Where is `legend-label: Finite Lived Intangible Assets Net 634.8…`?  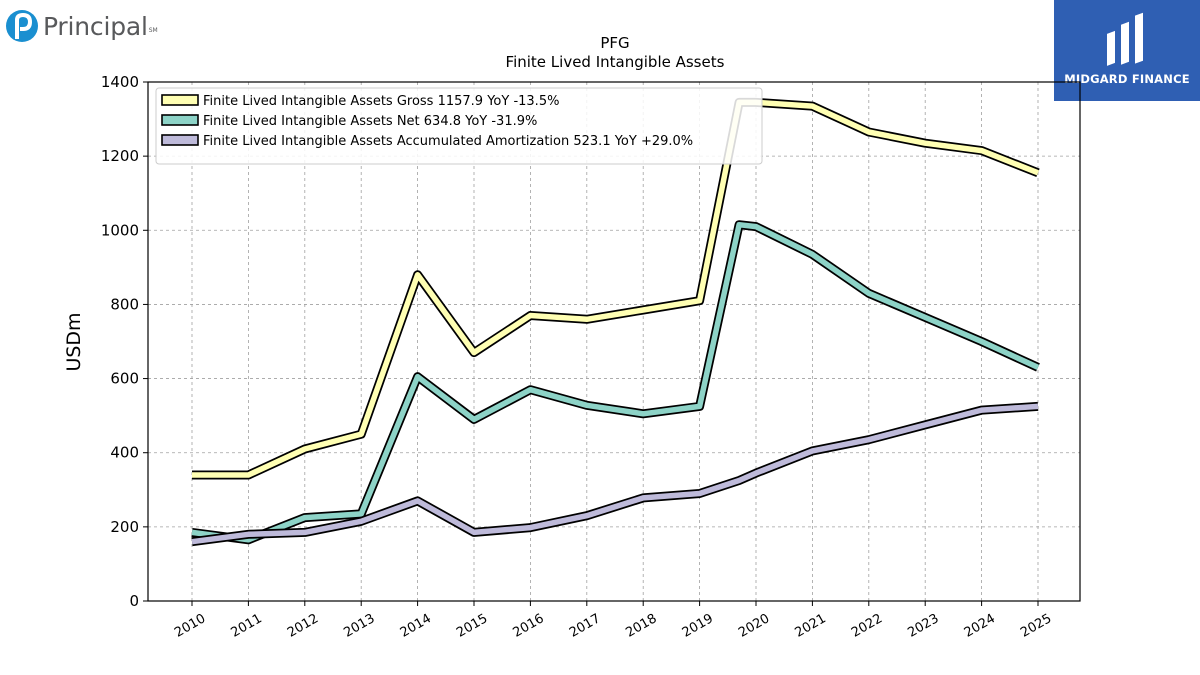 legend-label: Finite Lived Intangible Assets Net 634.8… is located at coordinates (370, 121).